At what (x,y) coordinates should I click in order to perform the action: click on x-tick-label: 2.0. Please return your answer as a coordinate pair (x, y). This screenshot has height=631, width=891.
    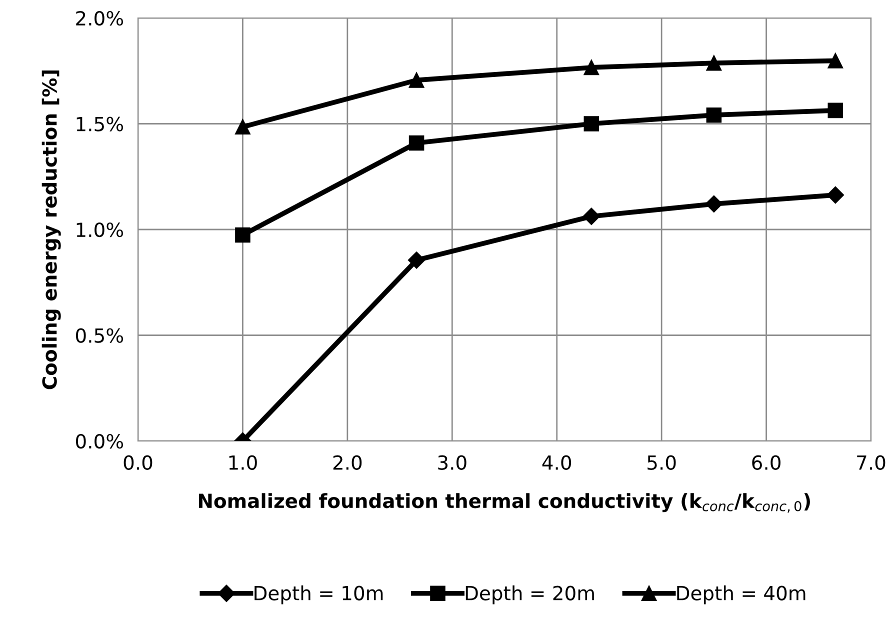
    Looking at the image, I should click on (347, 462).